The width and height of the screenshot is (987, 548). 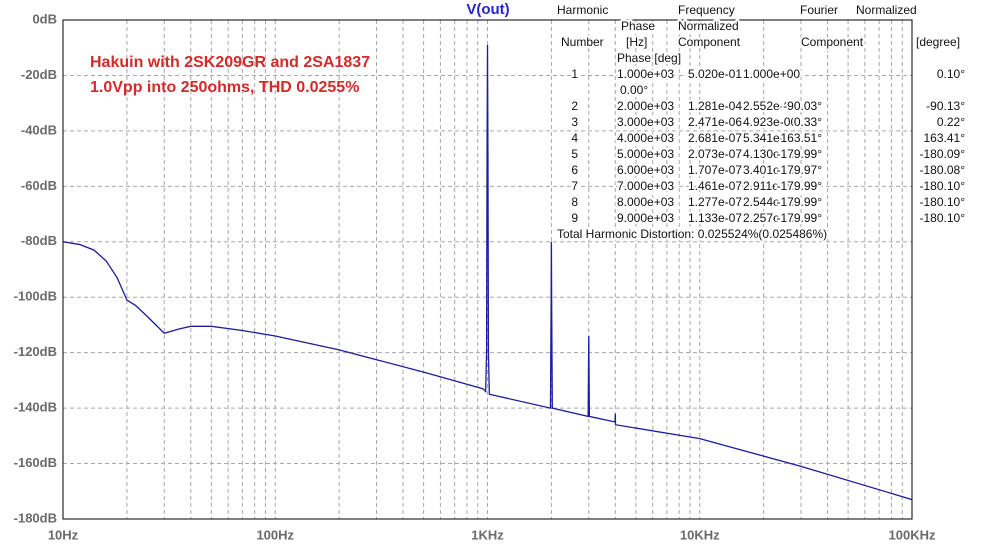 What do you see at coordinates (582, 42) in the screenshot?
I see `table-header: Number` at bounding box center [582, 42].